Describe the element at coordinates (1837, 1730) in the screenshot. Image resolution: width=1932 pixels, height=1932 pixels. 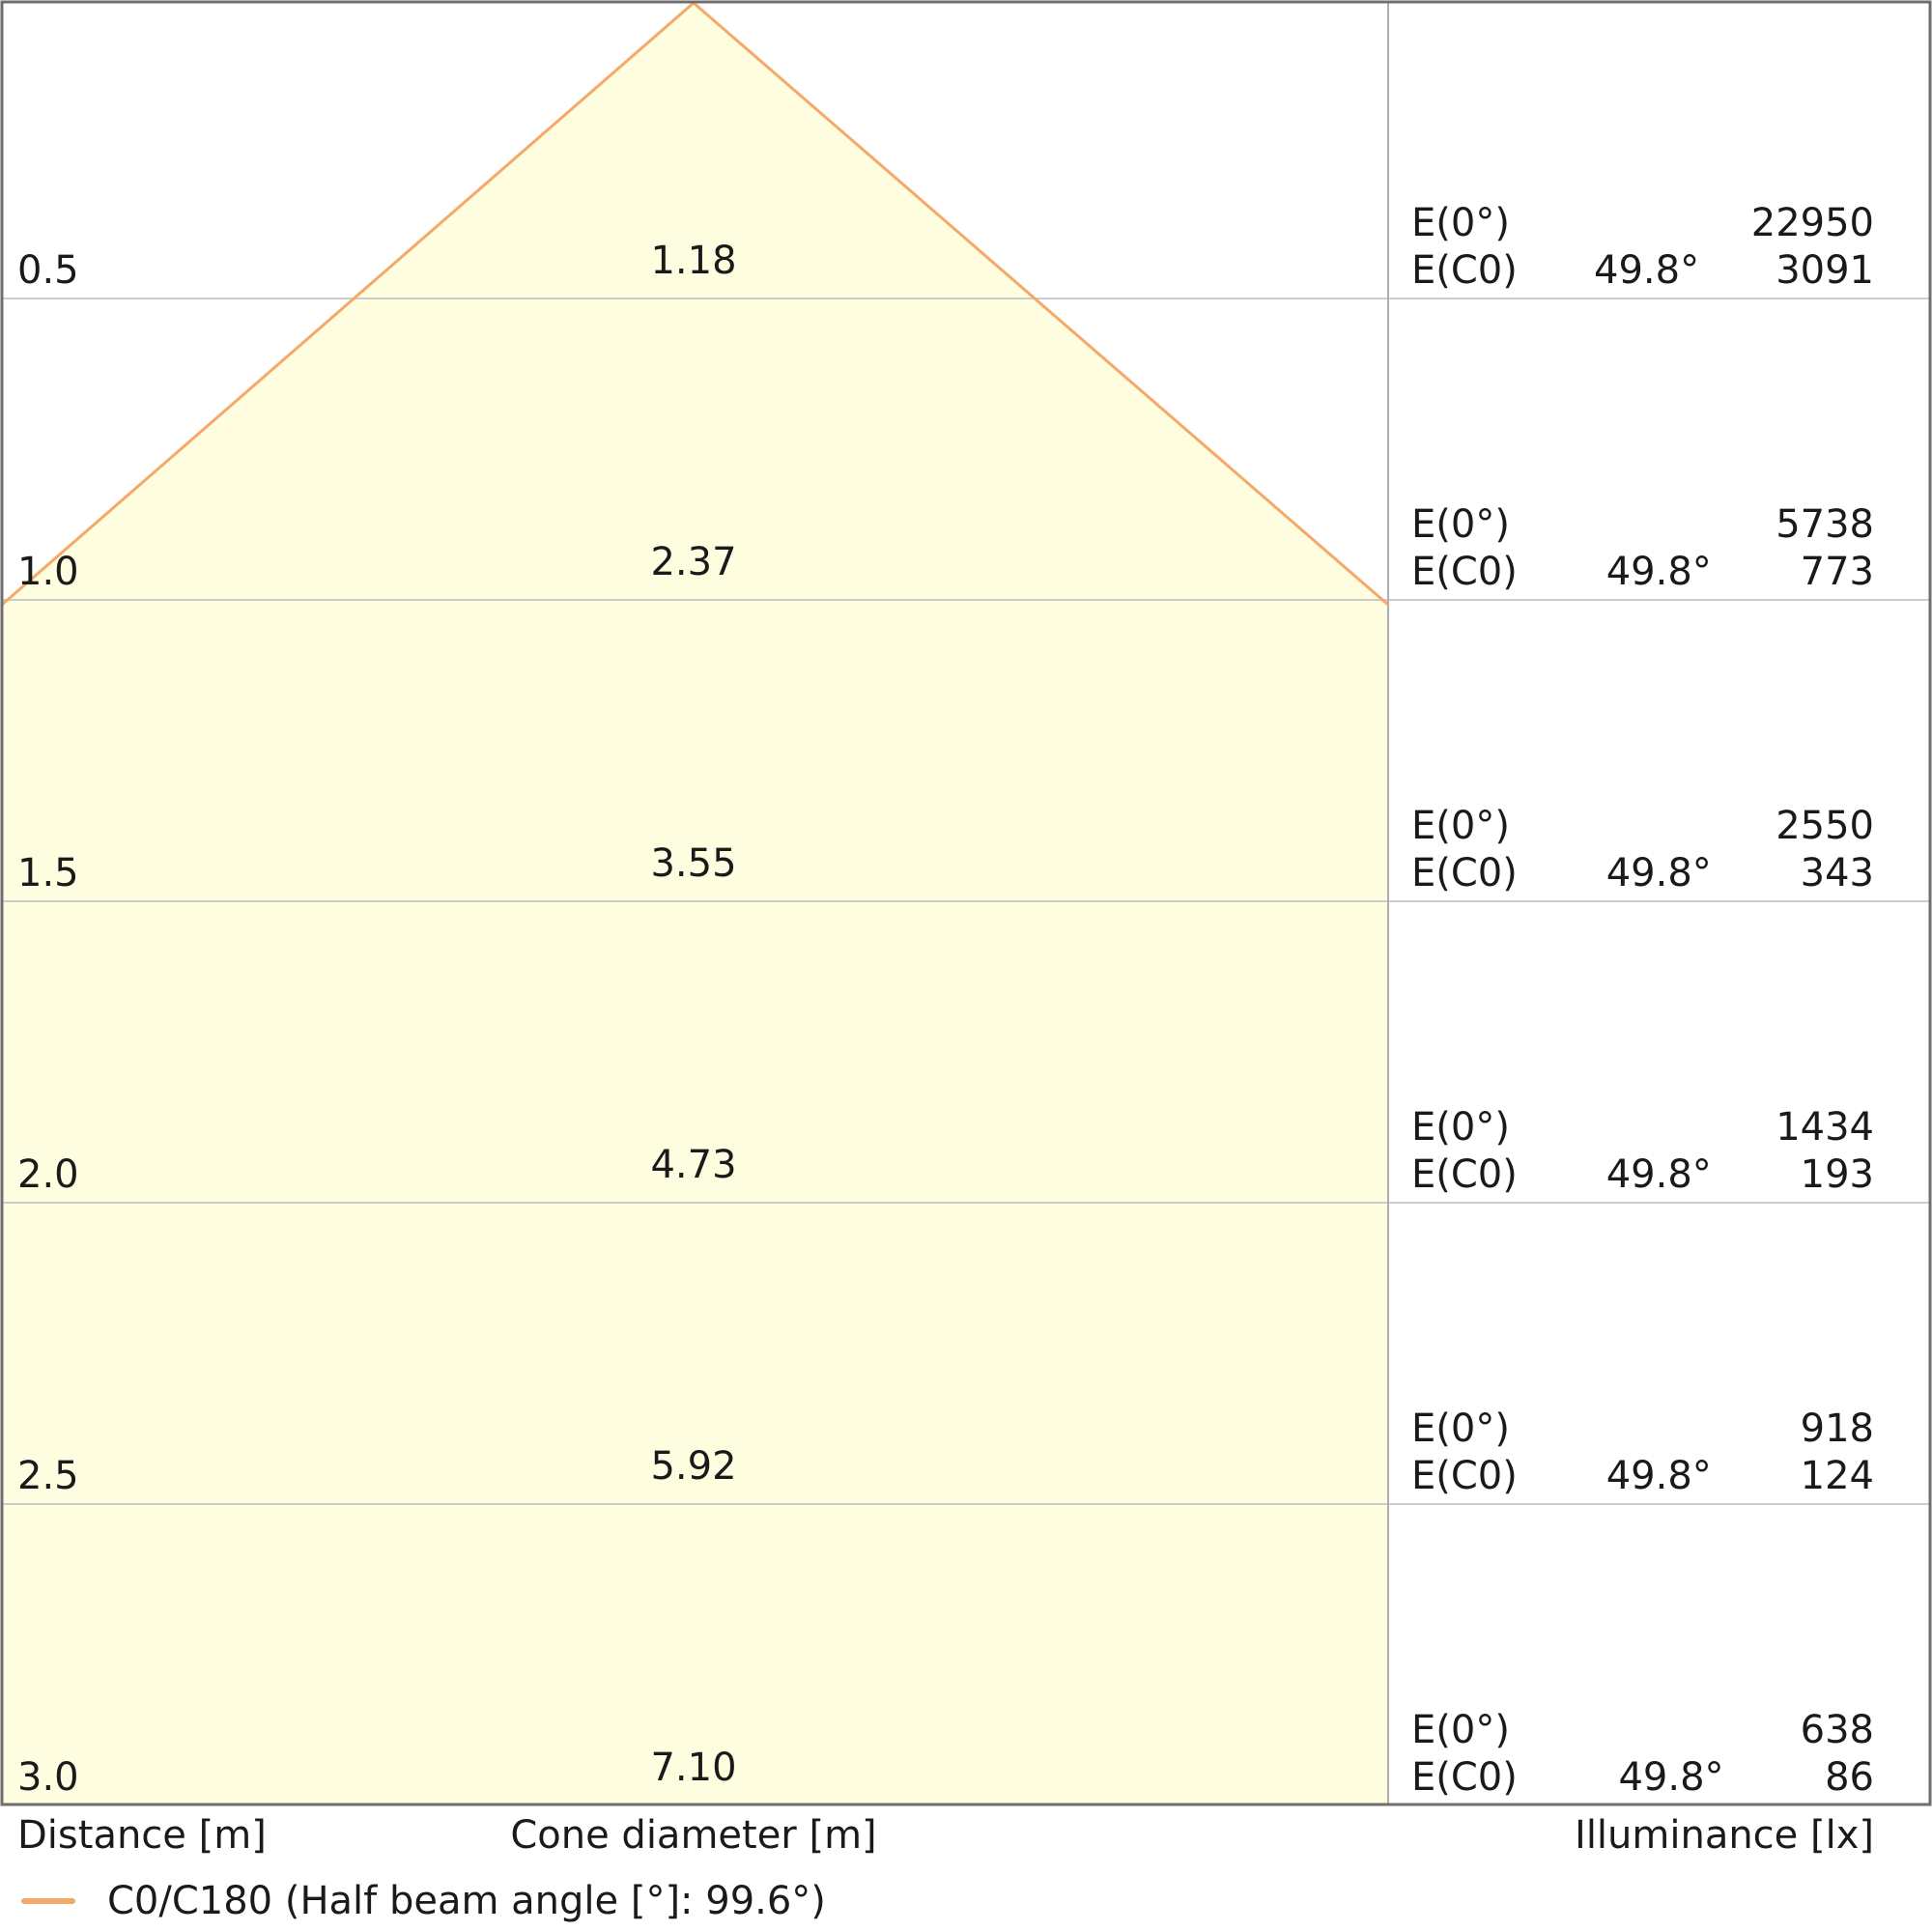
I see `e0-value: 638` at that location.